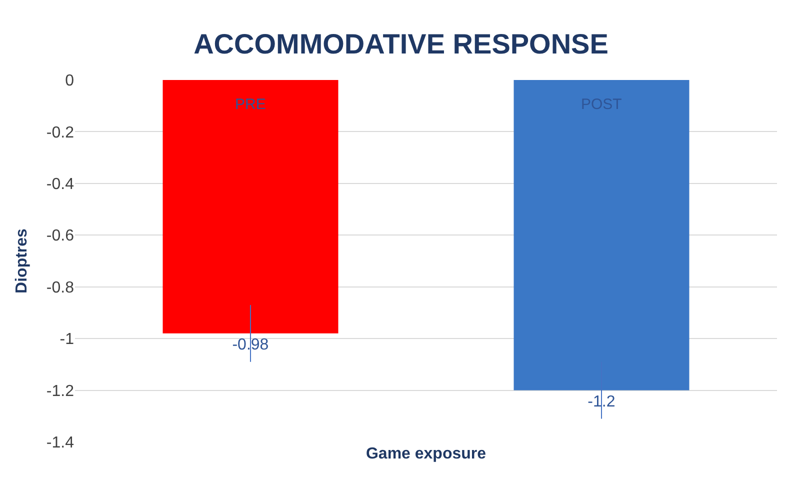 Image resolution: width=802 pixels, height=487 pixels. Describe the element at coordinates (69, 81) in the screenshot. I see `y-tick-label: 0` at that location.